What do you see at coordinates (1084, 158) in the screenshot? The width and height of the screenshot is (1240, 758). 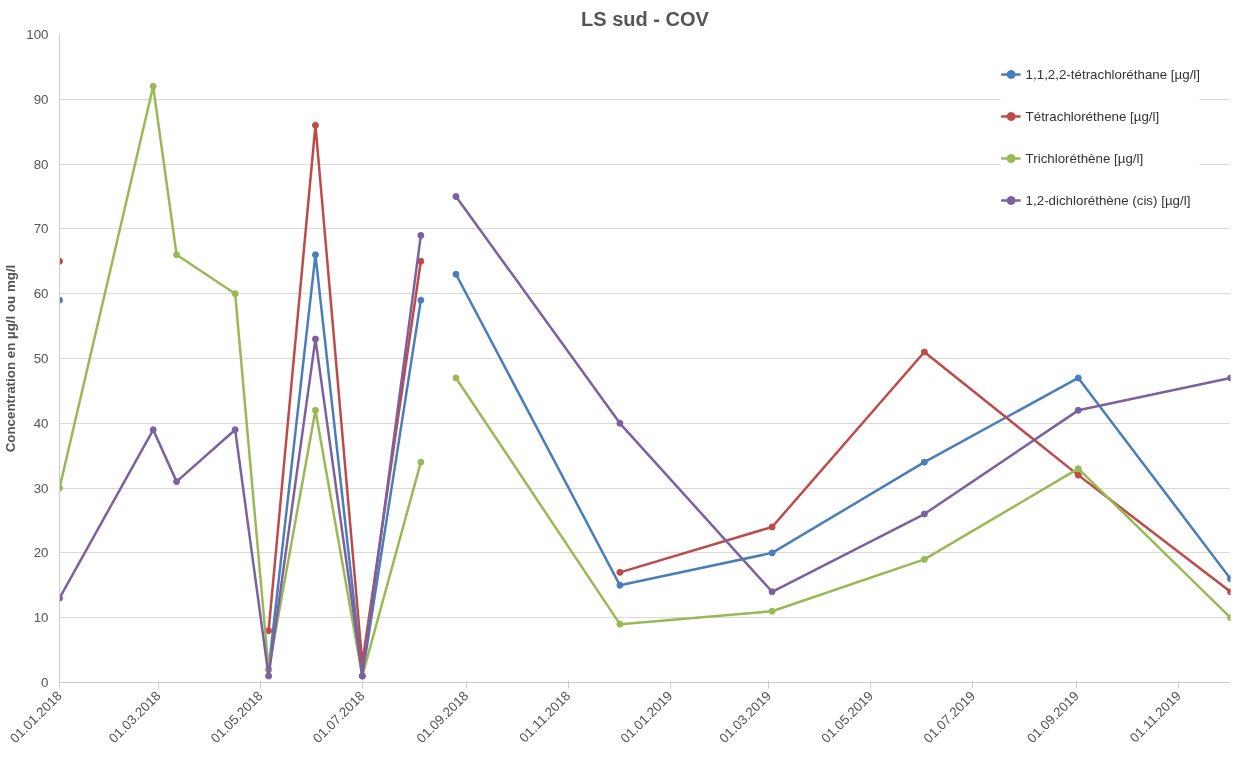 I see `legend-label: Trichloréthène [µg/l]` at bounding box center [1084, 158].